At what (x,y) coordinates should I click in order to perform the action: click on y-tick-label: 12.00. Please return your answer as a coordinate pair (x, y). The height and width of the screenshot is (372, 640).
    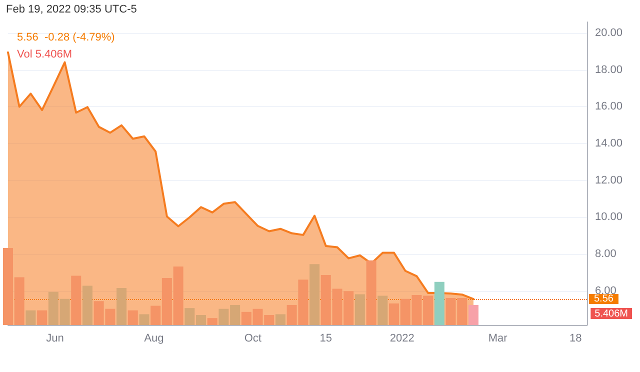
    Looking at the image, I should click on (609, 180).